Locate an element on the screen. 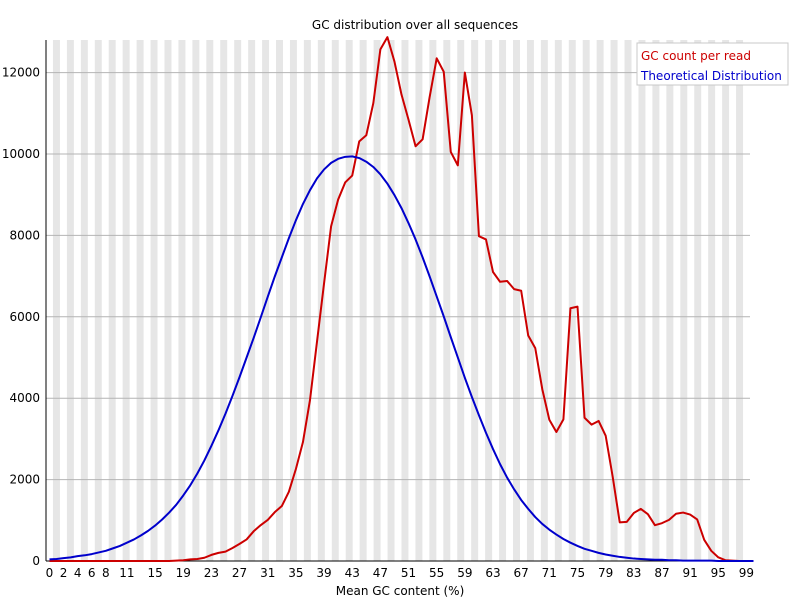  x-tick-label: 11 is located at coordinates (126, 573).